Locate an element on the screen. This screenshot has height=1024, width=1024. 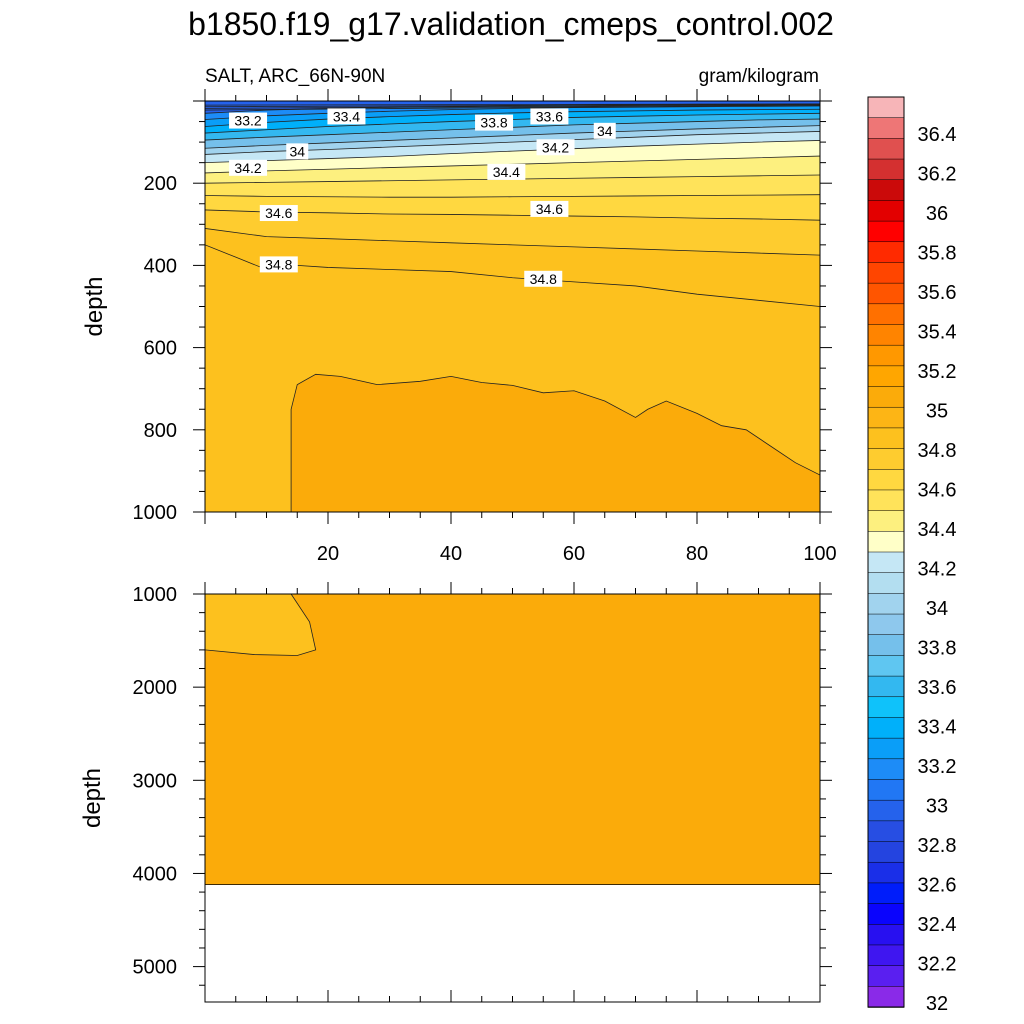
x-tick-label: 60 is located at coordinates (574, 554).